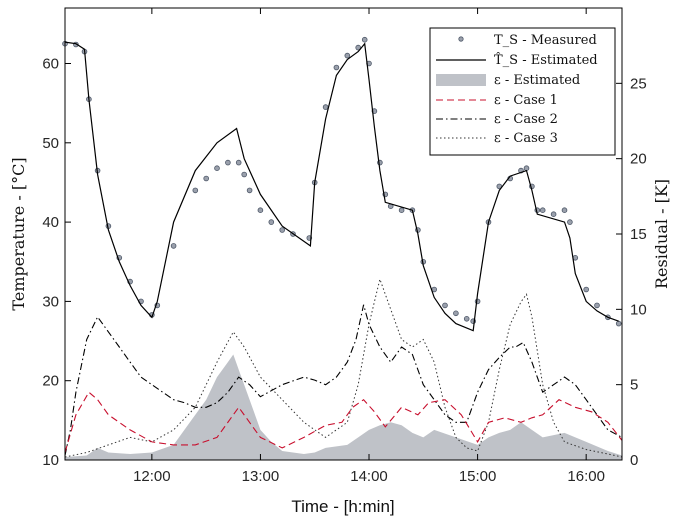 The width and height of the screenshot is (677, 521). Describe the element at coordinates (50, 222) in the screenshot. I see `y-left-tick-label: 40` at that location.